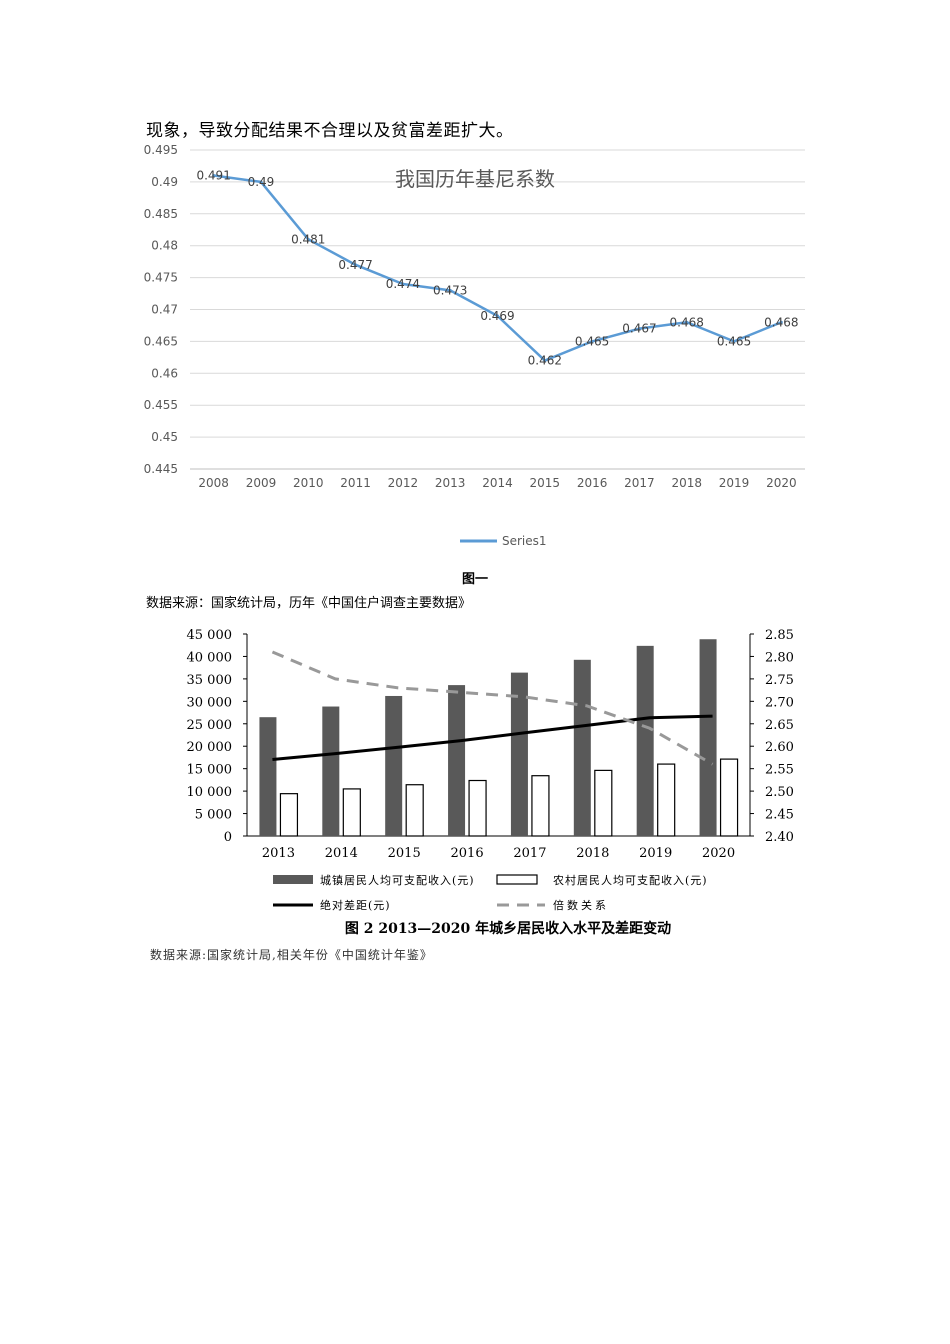  I want to click on right-tick-label: 2.75, so click(779, 680).